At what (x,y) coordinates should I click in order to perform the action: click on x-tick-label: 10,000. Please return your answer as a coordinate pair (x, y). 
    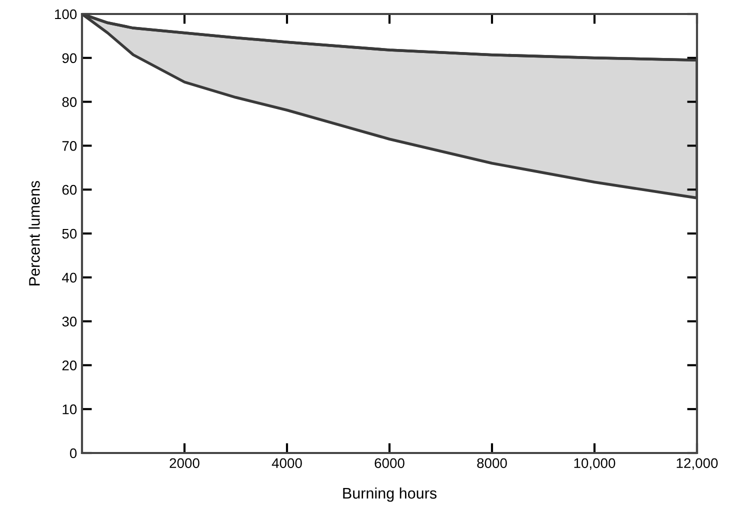
    Looking at the image, I should click on (595, 464).